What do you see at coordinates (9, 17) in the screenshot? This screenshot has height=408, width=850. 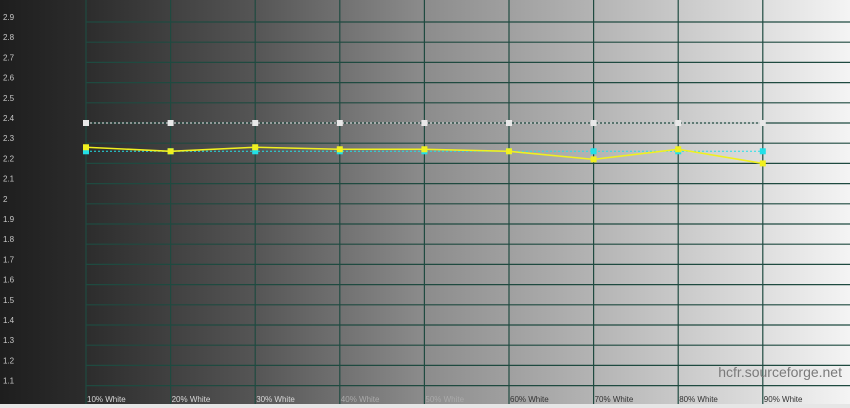 I see `y-tick-label: 2.9` at bounding box center [9, 17].